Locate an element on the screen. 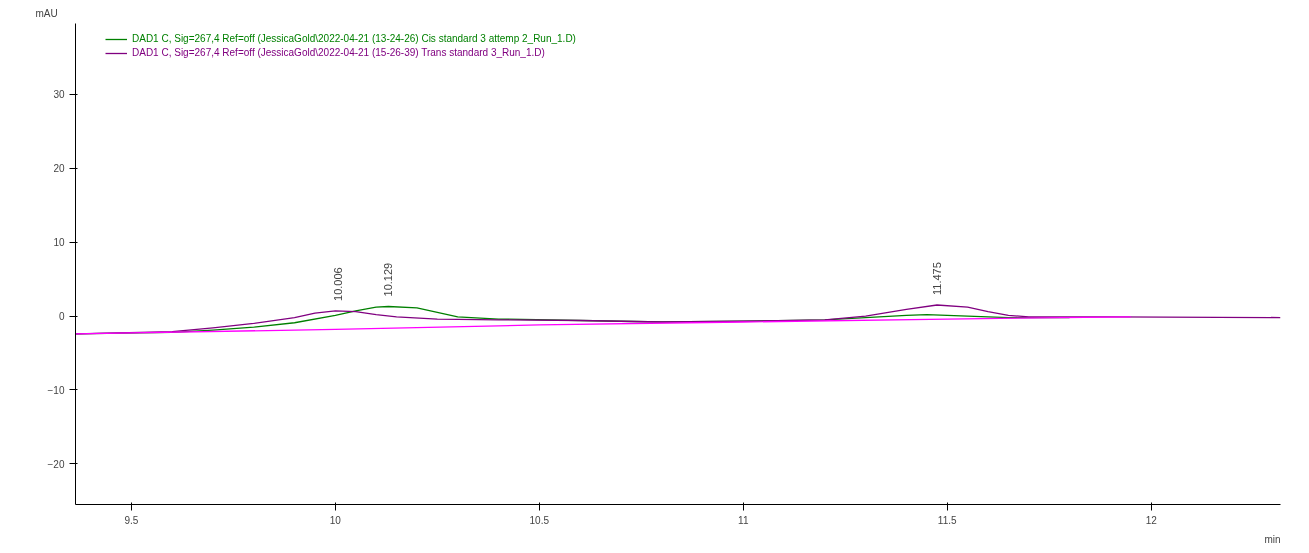  x-tick-label: 10 is located at coordinates (335, 520).